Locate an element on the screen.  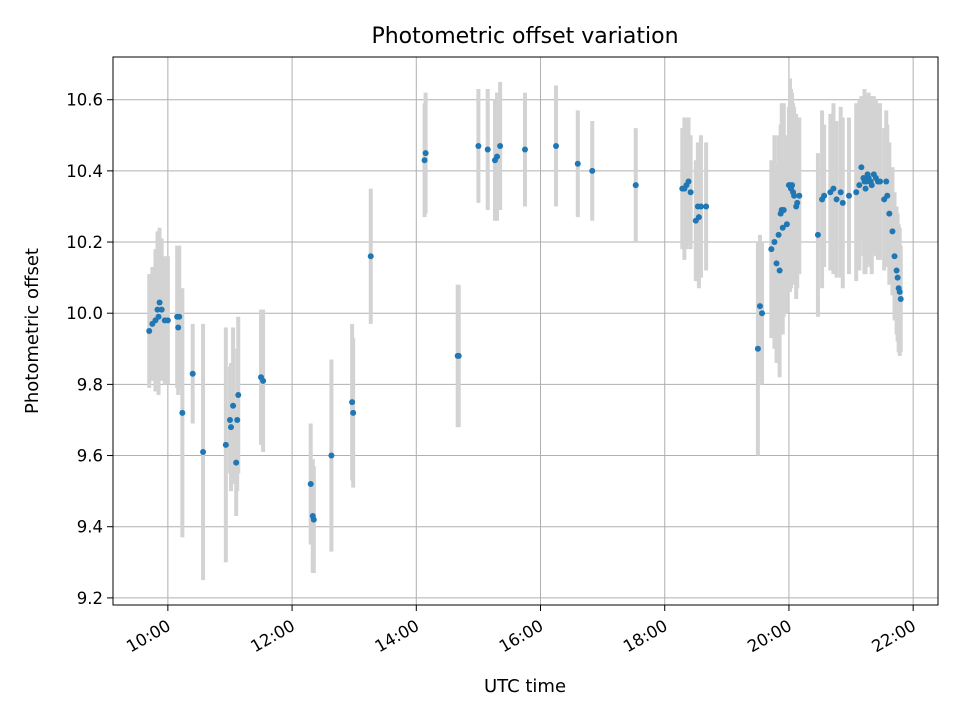
y-tick-label: 10.4 is located at coordinates (84, 171).